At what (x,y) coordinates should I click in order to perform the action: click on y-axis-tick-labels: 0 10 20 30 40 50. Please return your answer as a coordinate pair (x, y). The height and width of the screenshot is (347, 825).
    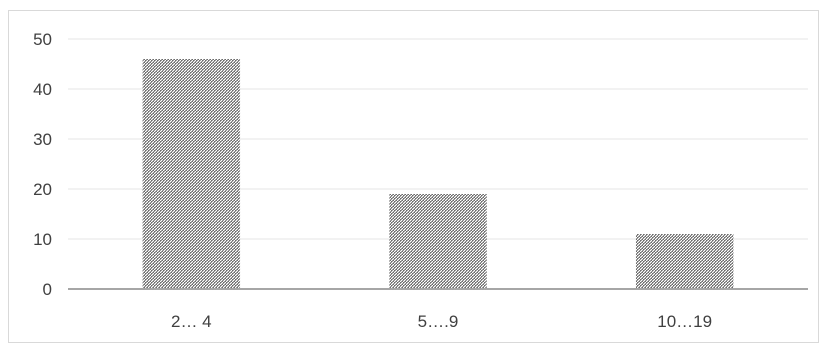
    Looking at the image, I should click on (42, 164).